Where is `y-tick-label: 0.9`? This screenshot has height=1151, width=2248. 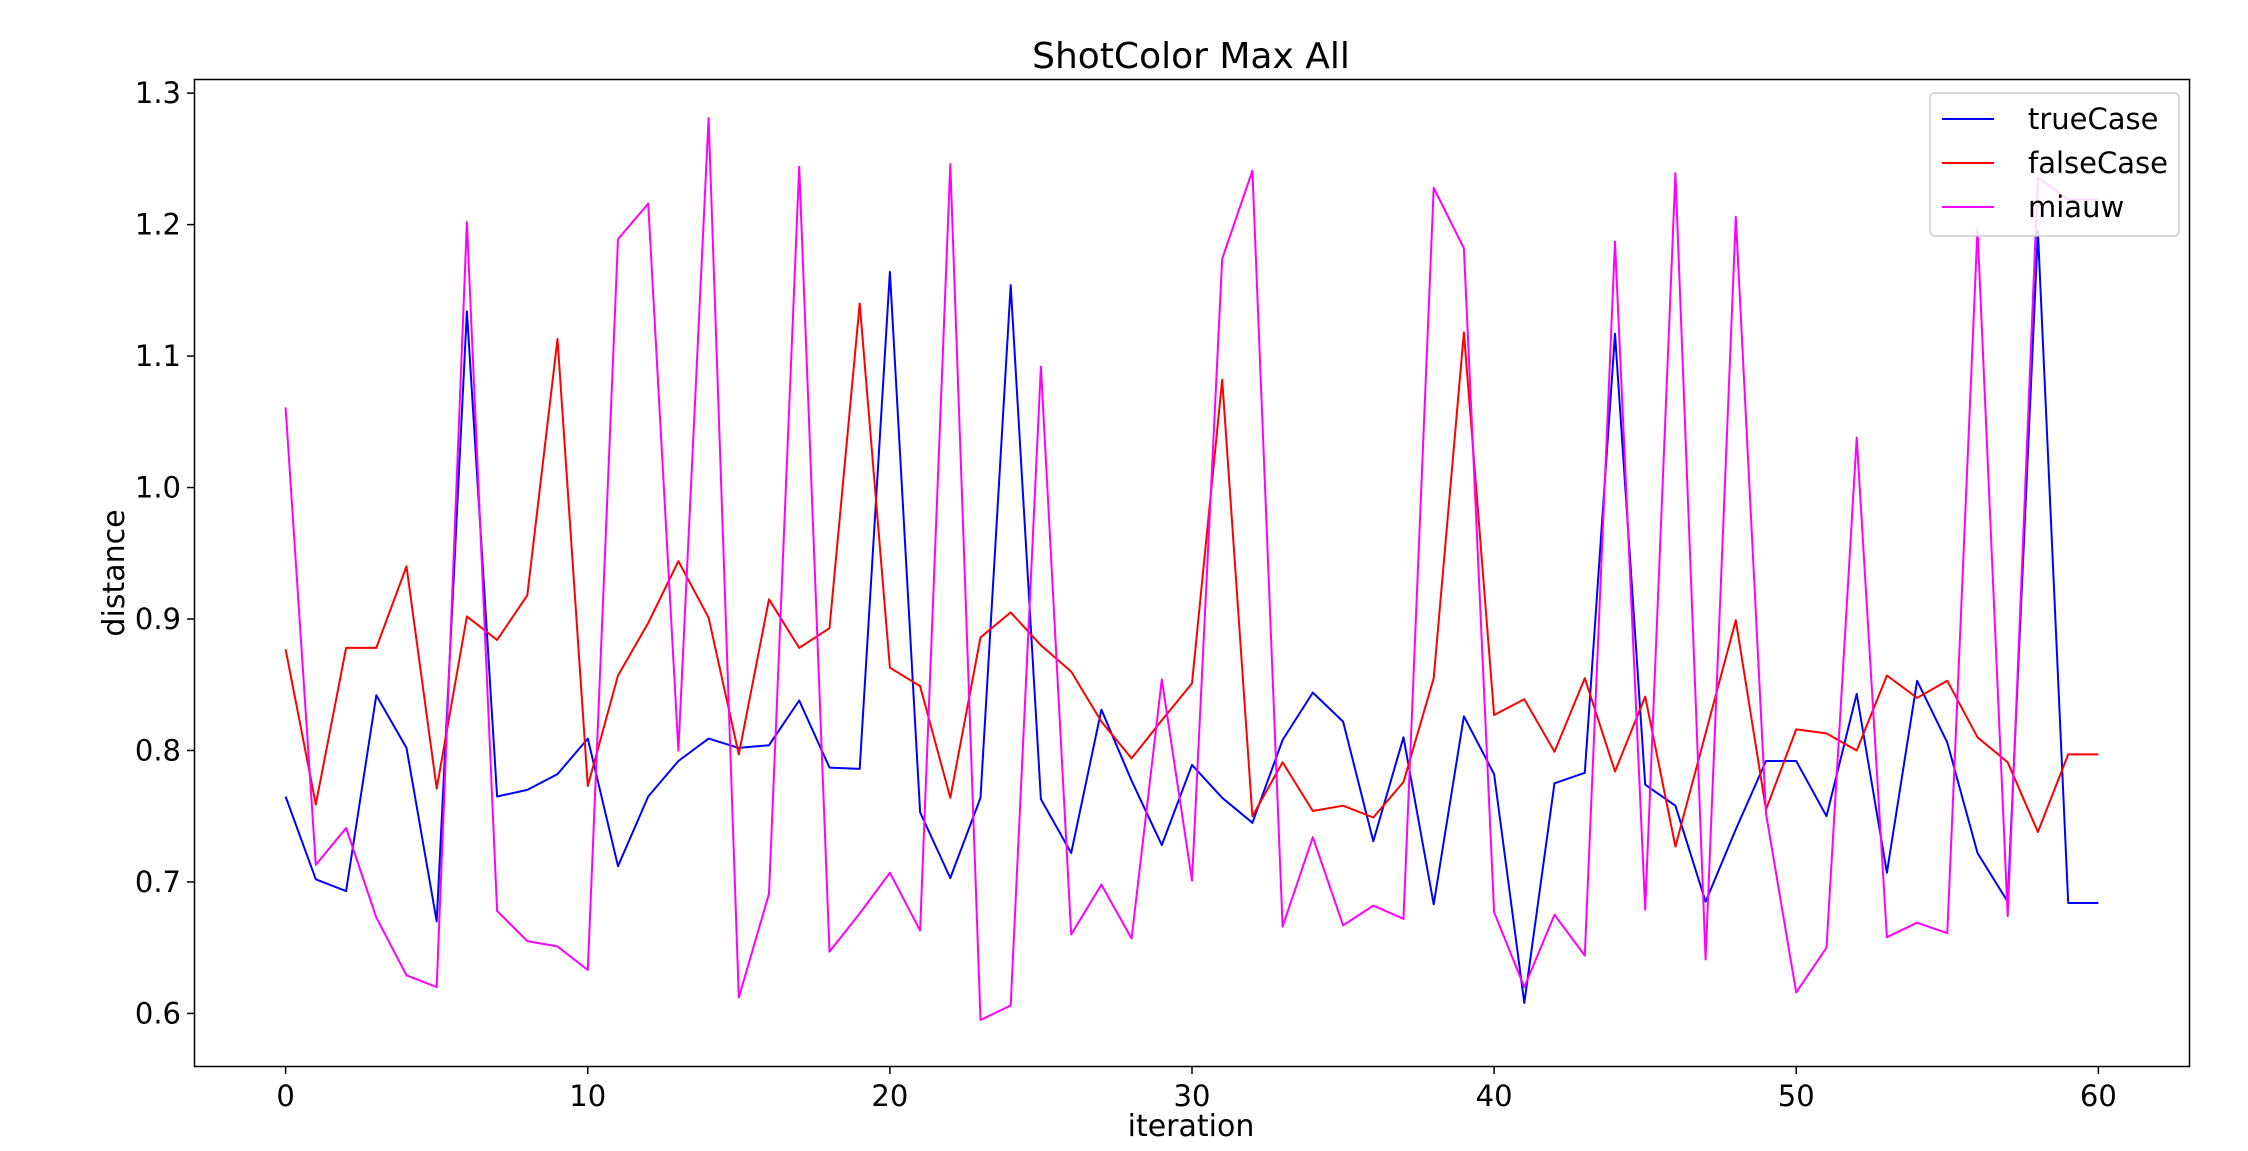 y-tick-label: 0.9 is located at coordinates (158, 619).